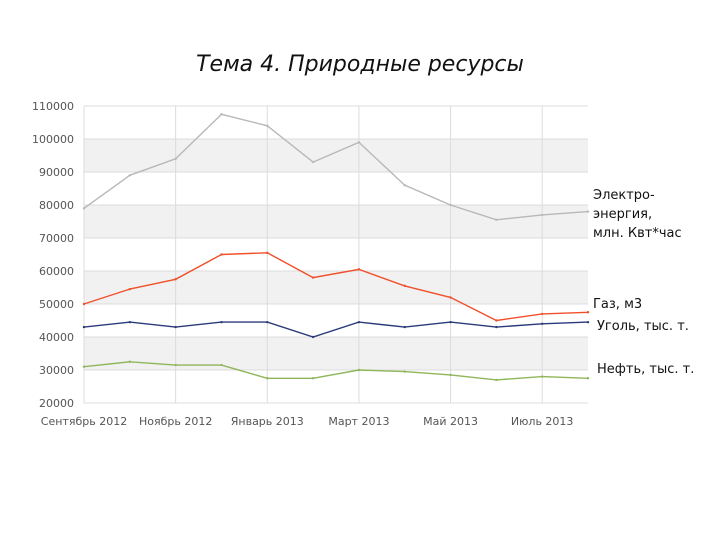 The height and width of the screenshot is (540, 720). What do you see at coordinates (56, 337) in the screenshot?
I see `y-tick-label: 40000` at bounding box center [56, 337].